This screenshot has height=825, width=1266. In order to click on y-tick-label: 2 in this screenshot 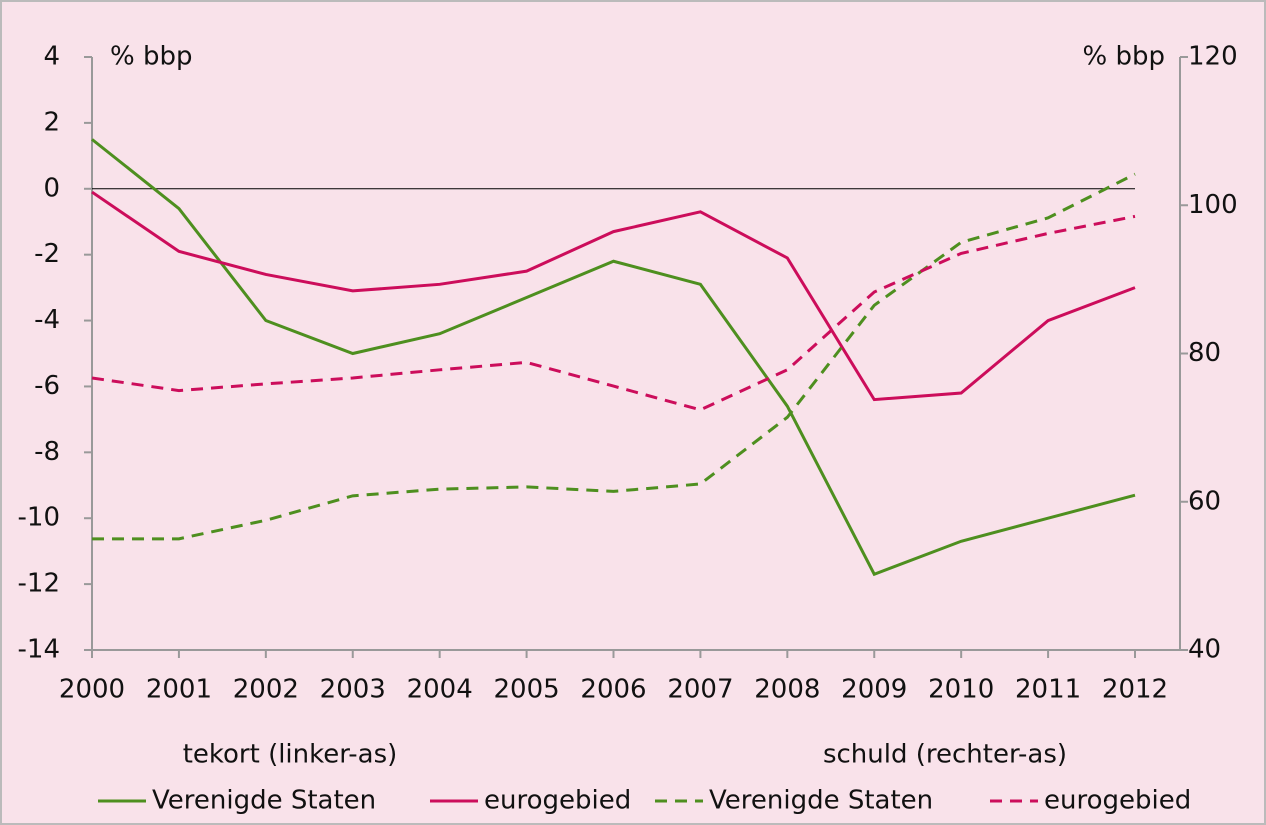, I will do `click(51, 122)`.